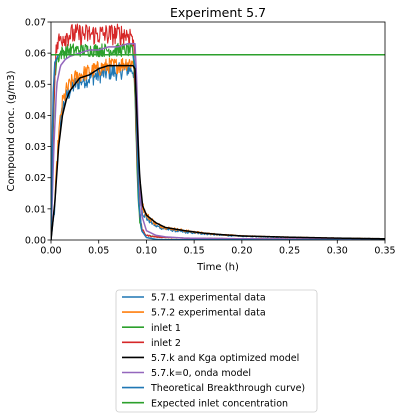  Describe the element at coordinates (35, 147) in the screenshot. I see `y-tick-label: 0.03` at that location.